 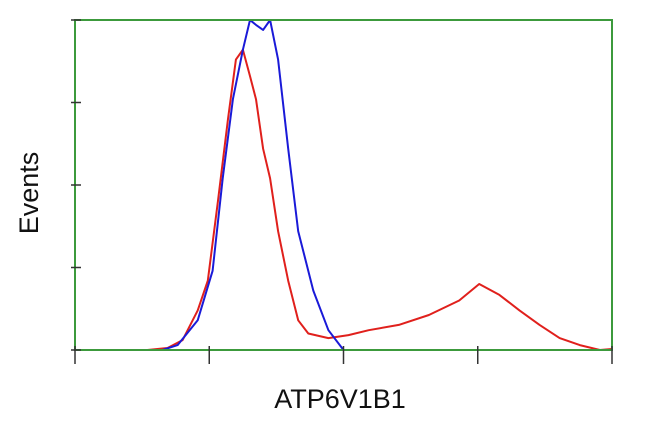 I want to click on y-axis-label: Events, so click(x=29, y=193).